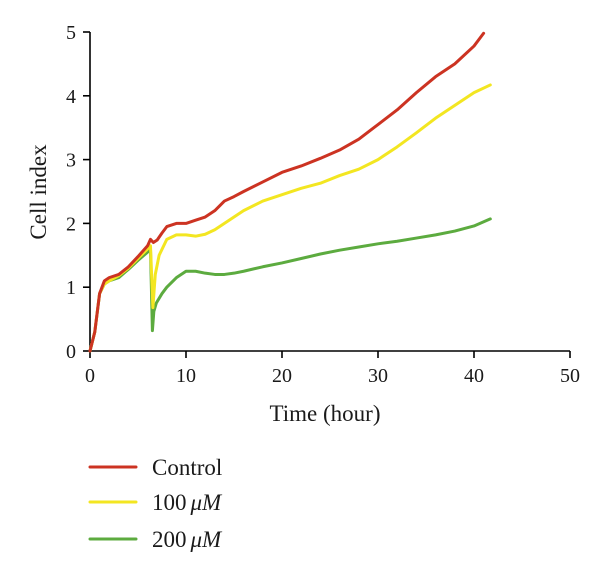 This screenshot has width=600, height=575. What do you see at coordinates (71, 97) in the screenshot?
I see `y-tick-label: 4` at bounding box center [71, 97].